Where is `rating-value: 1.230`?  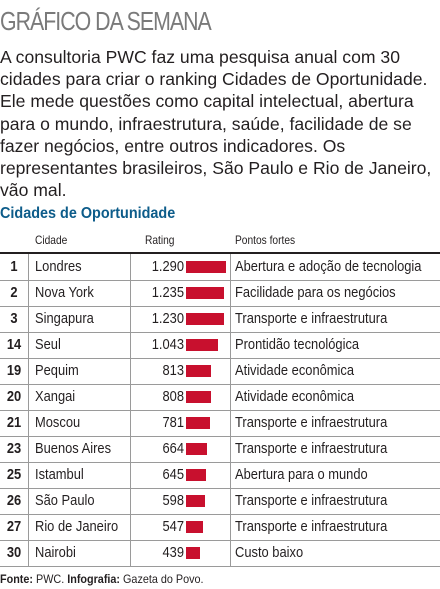 rating-value: 1.230 is located at coordinates (167, 318).